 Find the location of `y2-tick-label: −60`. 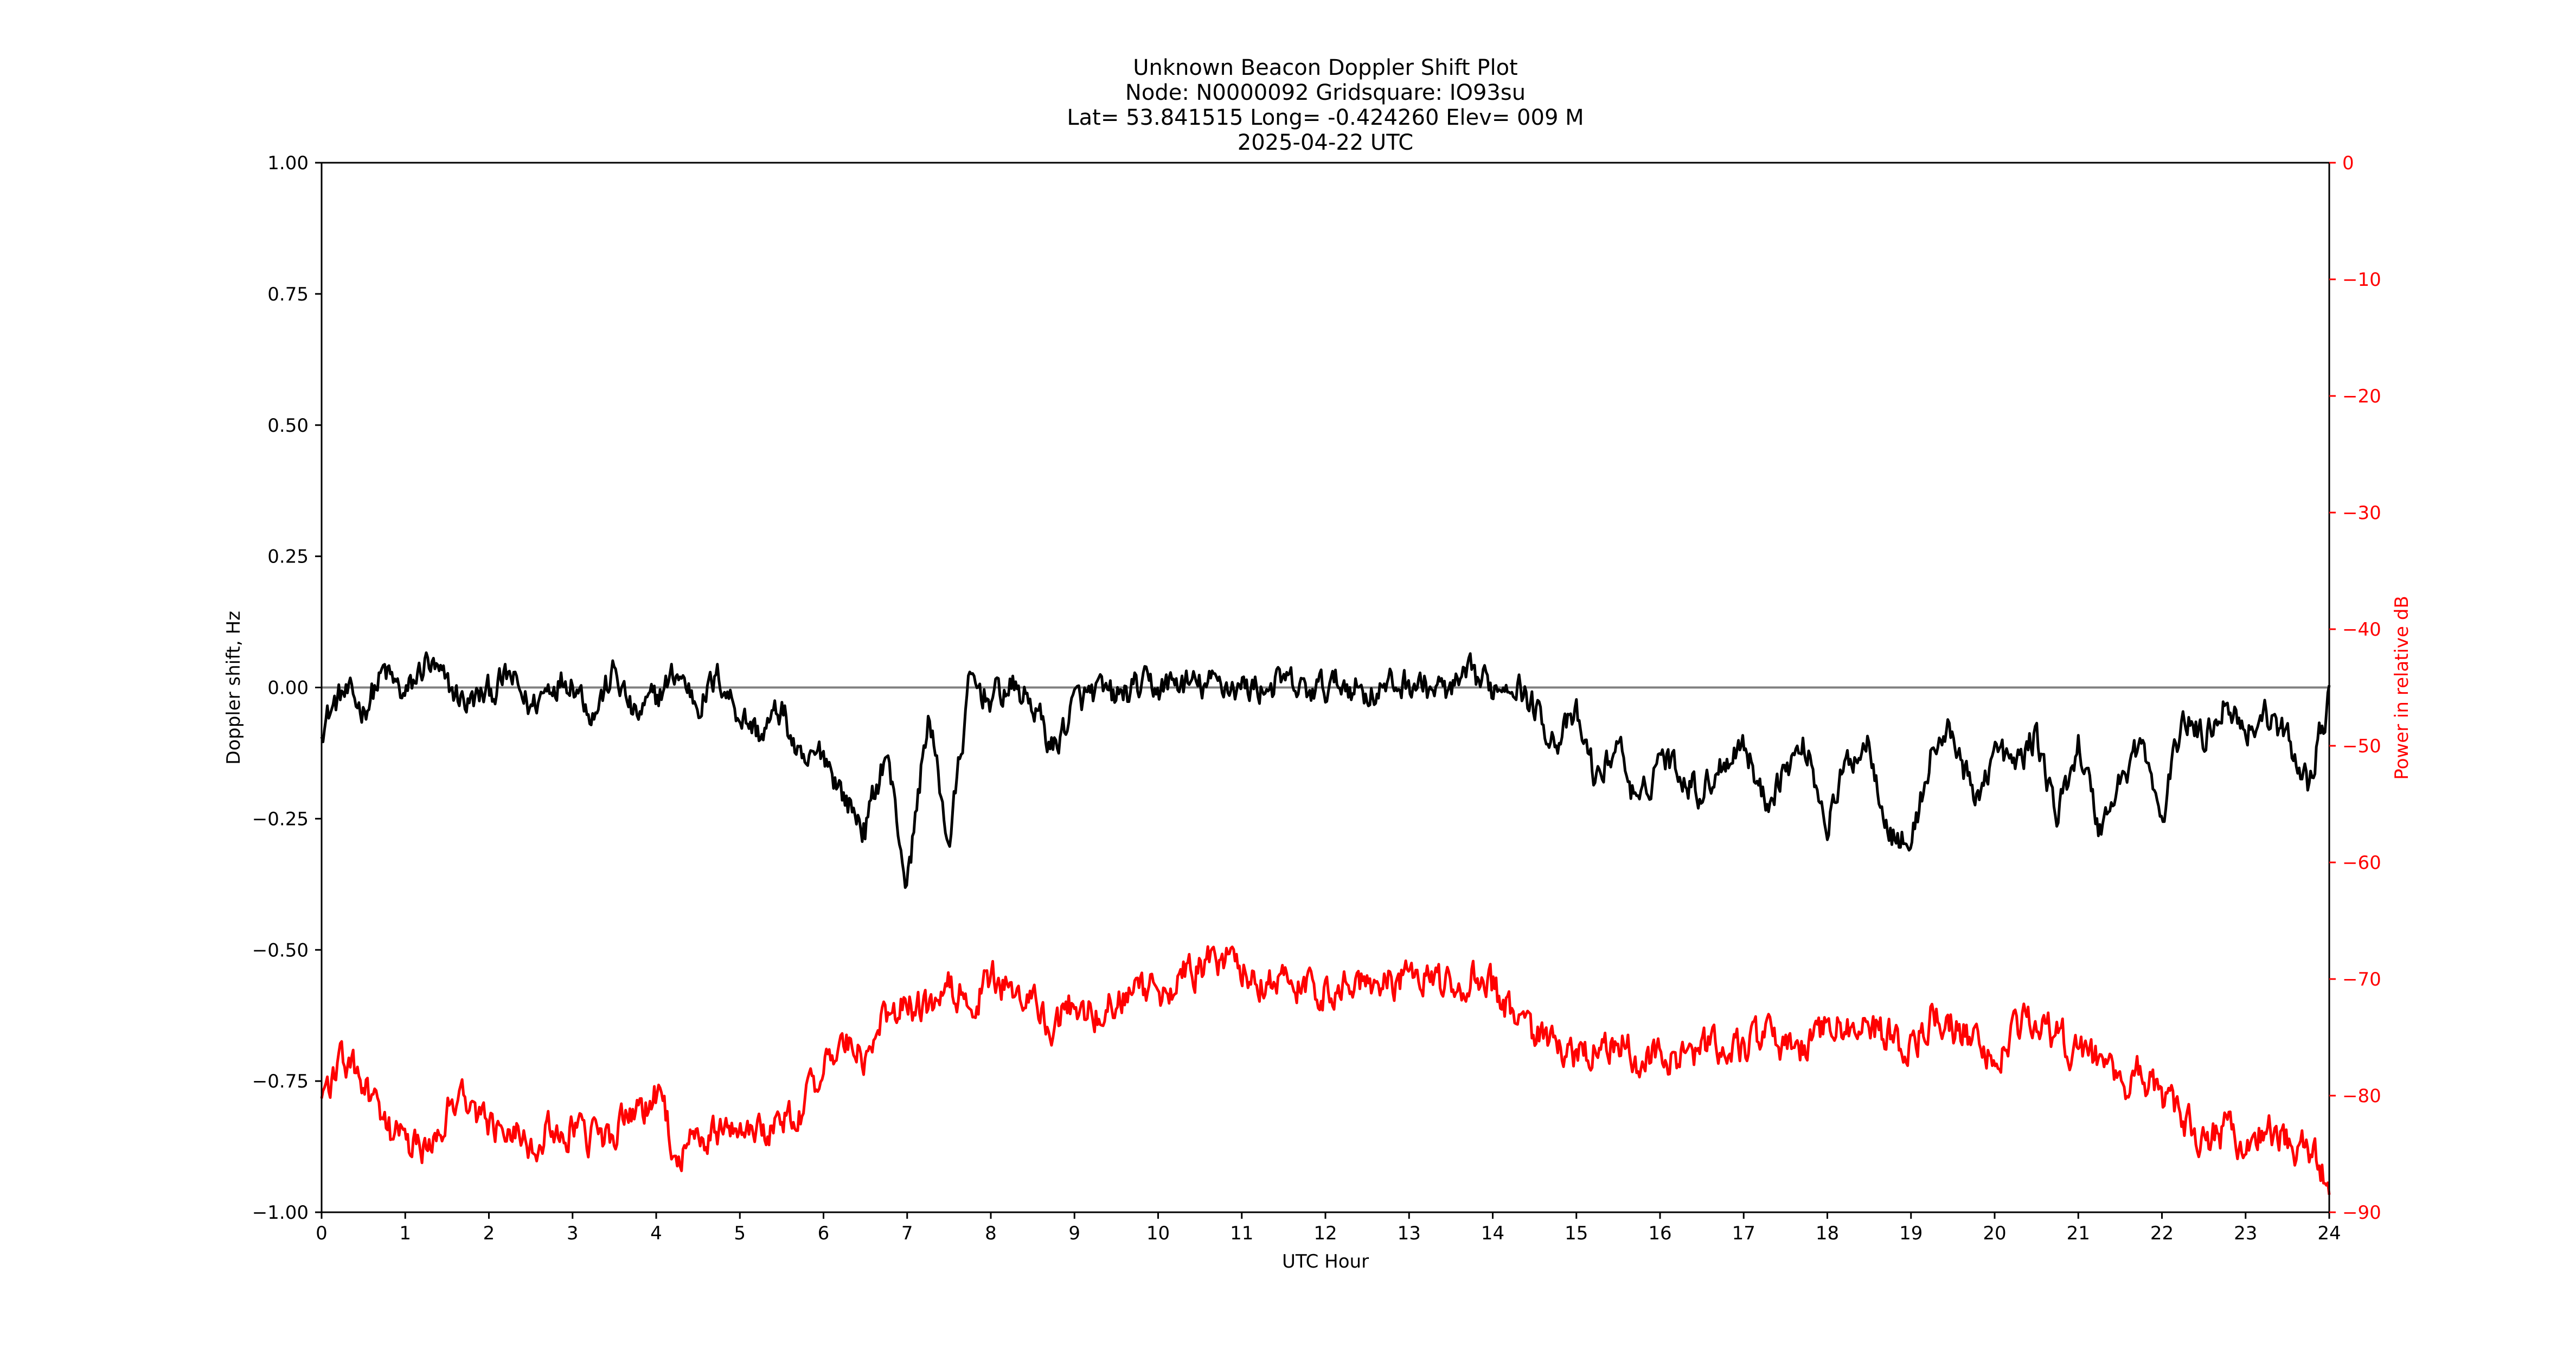

y2-tick-label: −60 is located at coordinates (2361, 863).